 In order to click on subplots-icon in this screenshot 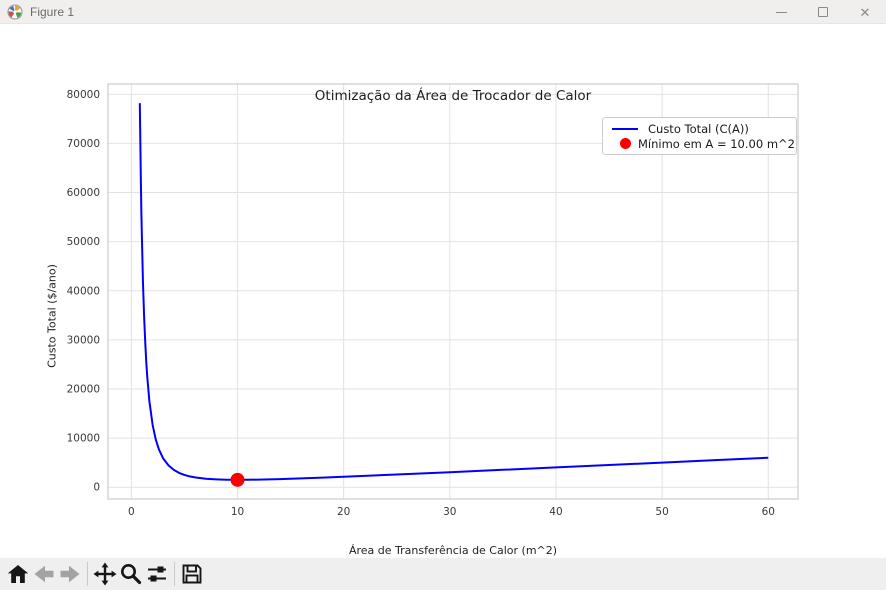, I will do `click(157, 574)`.